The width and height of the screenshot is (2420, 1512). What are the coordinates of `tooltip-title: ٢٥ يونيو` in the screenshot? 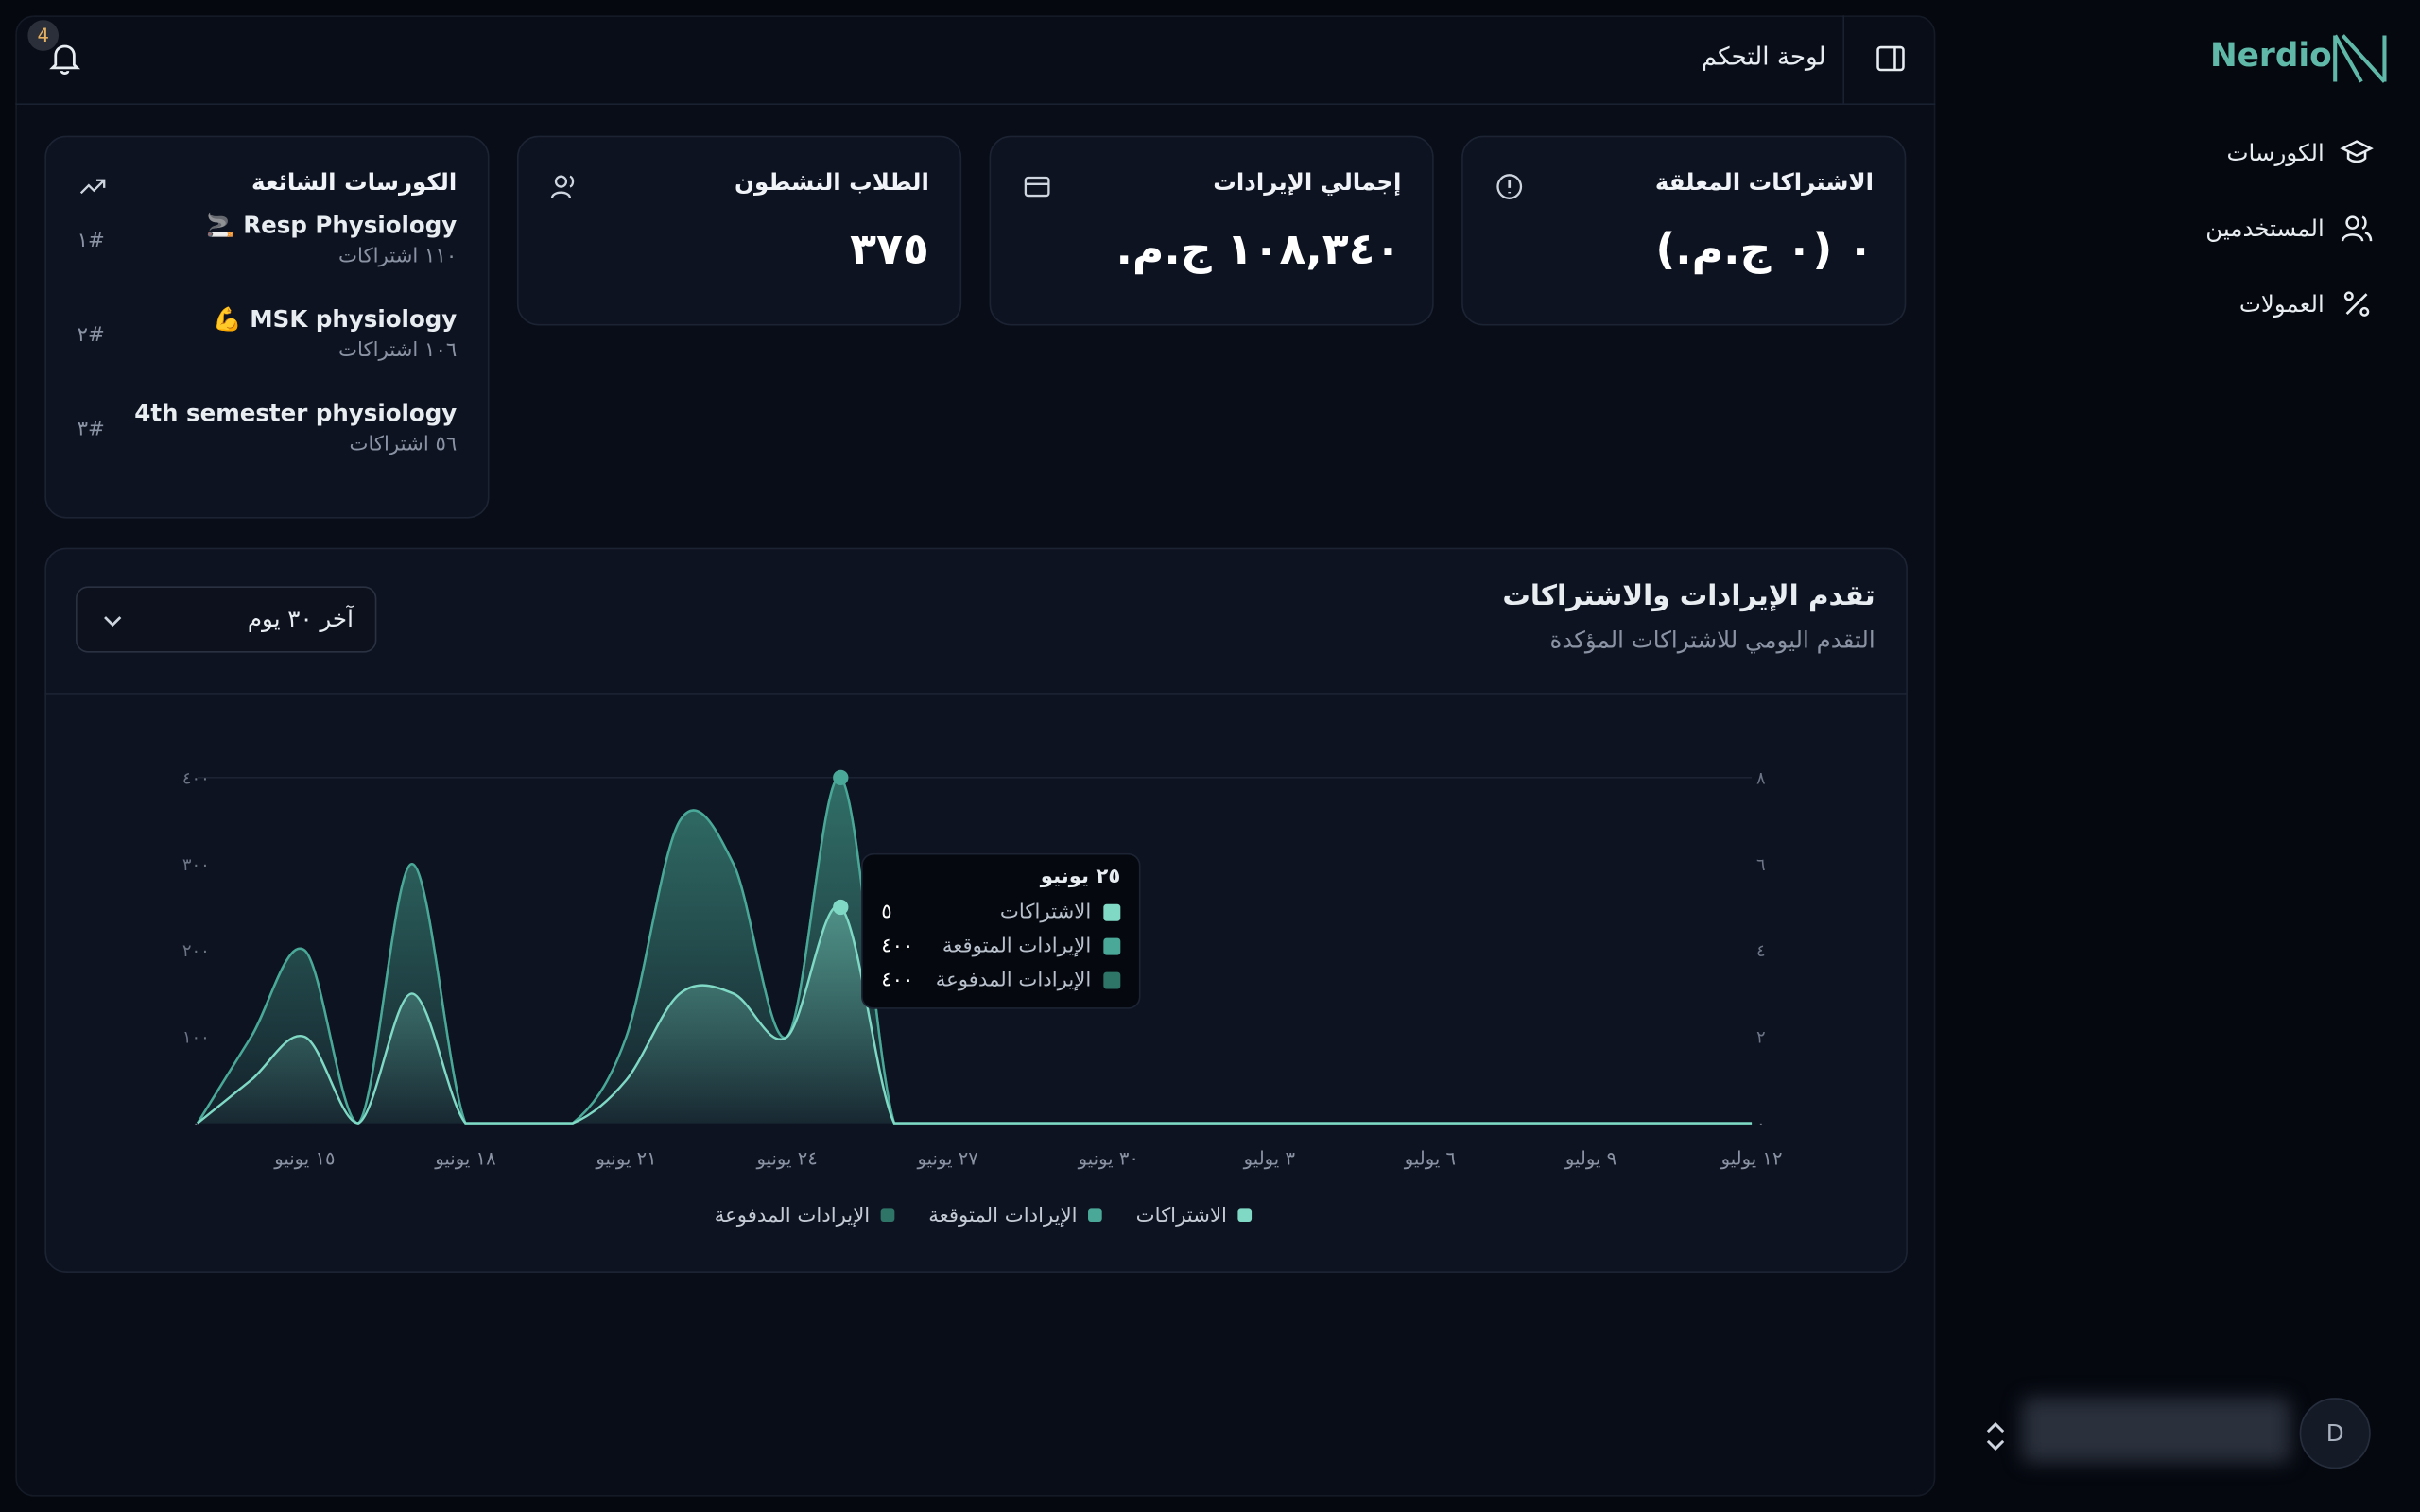 It's located at (1080, 877).